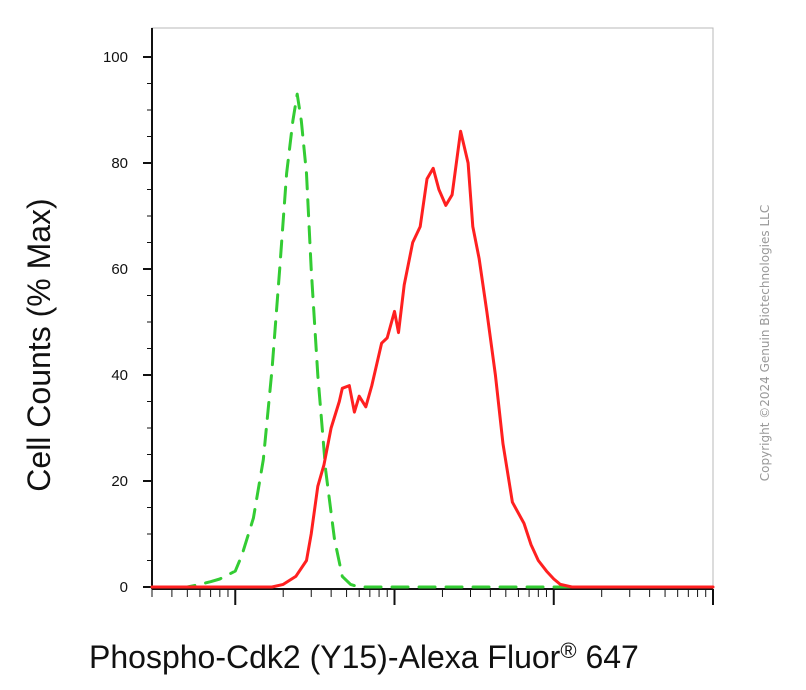 The width and height of the screenshot is (806, 690). What do you see at coordinates (115, 57) in the screenshot?
I see `y-tick-label: 100` at bounding box center [115, 57].